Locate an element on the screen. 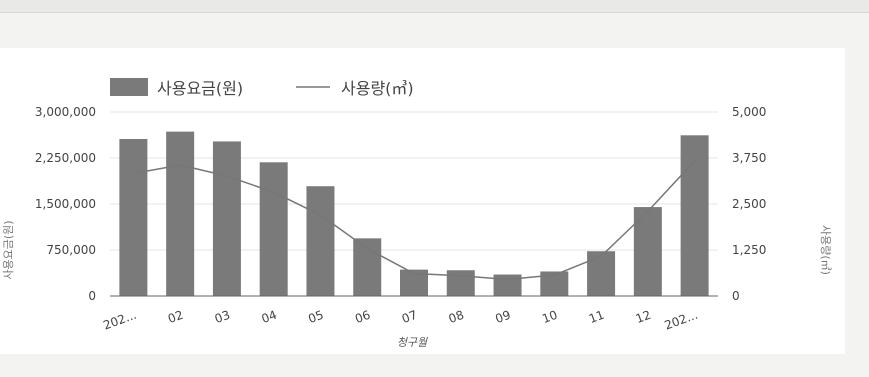 The image size is (869, 377). y-tick-label-right: 5,000 is located at coordinates (749, 112).